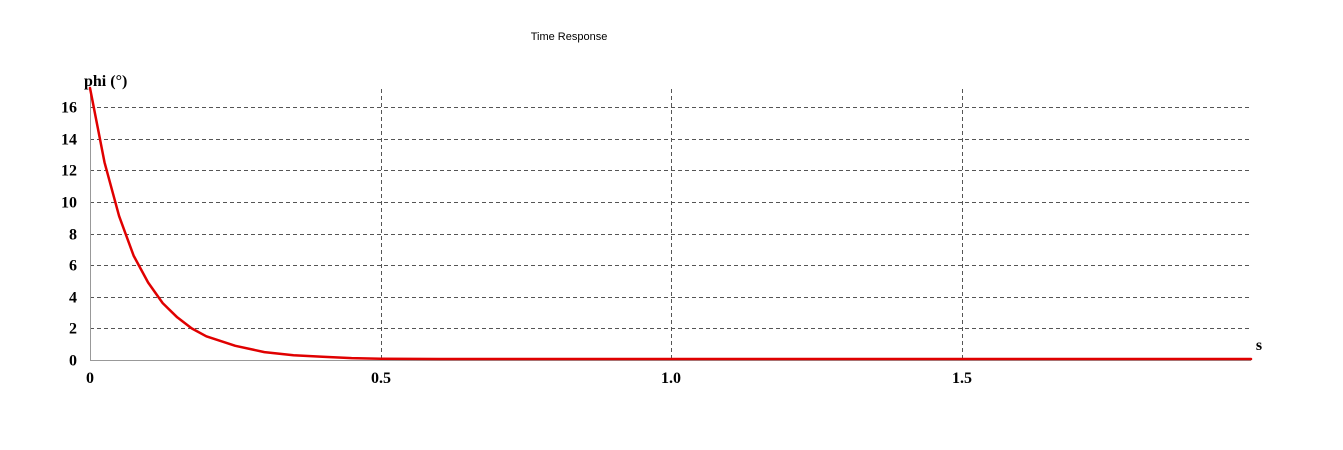 The width and height of the screenshot is (1343, 450). I want to click on y-tick-label: 10, so click(69, 203).